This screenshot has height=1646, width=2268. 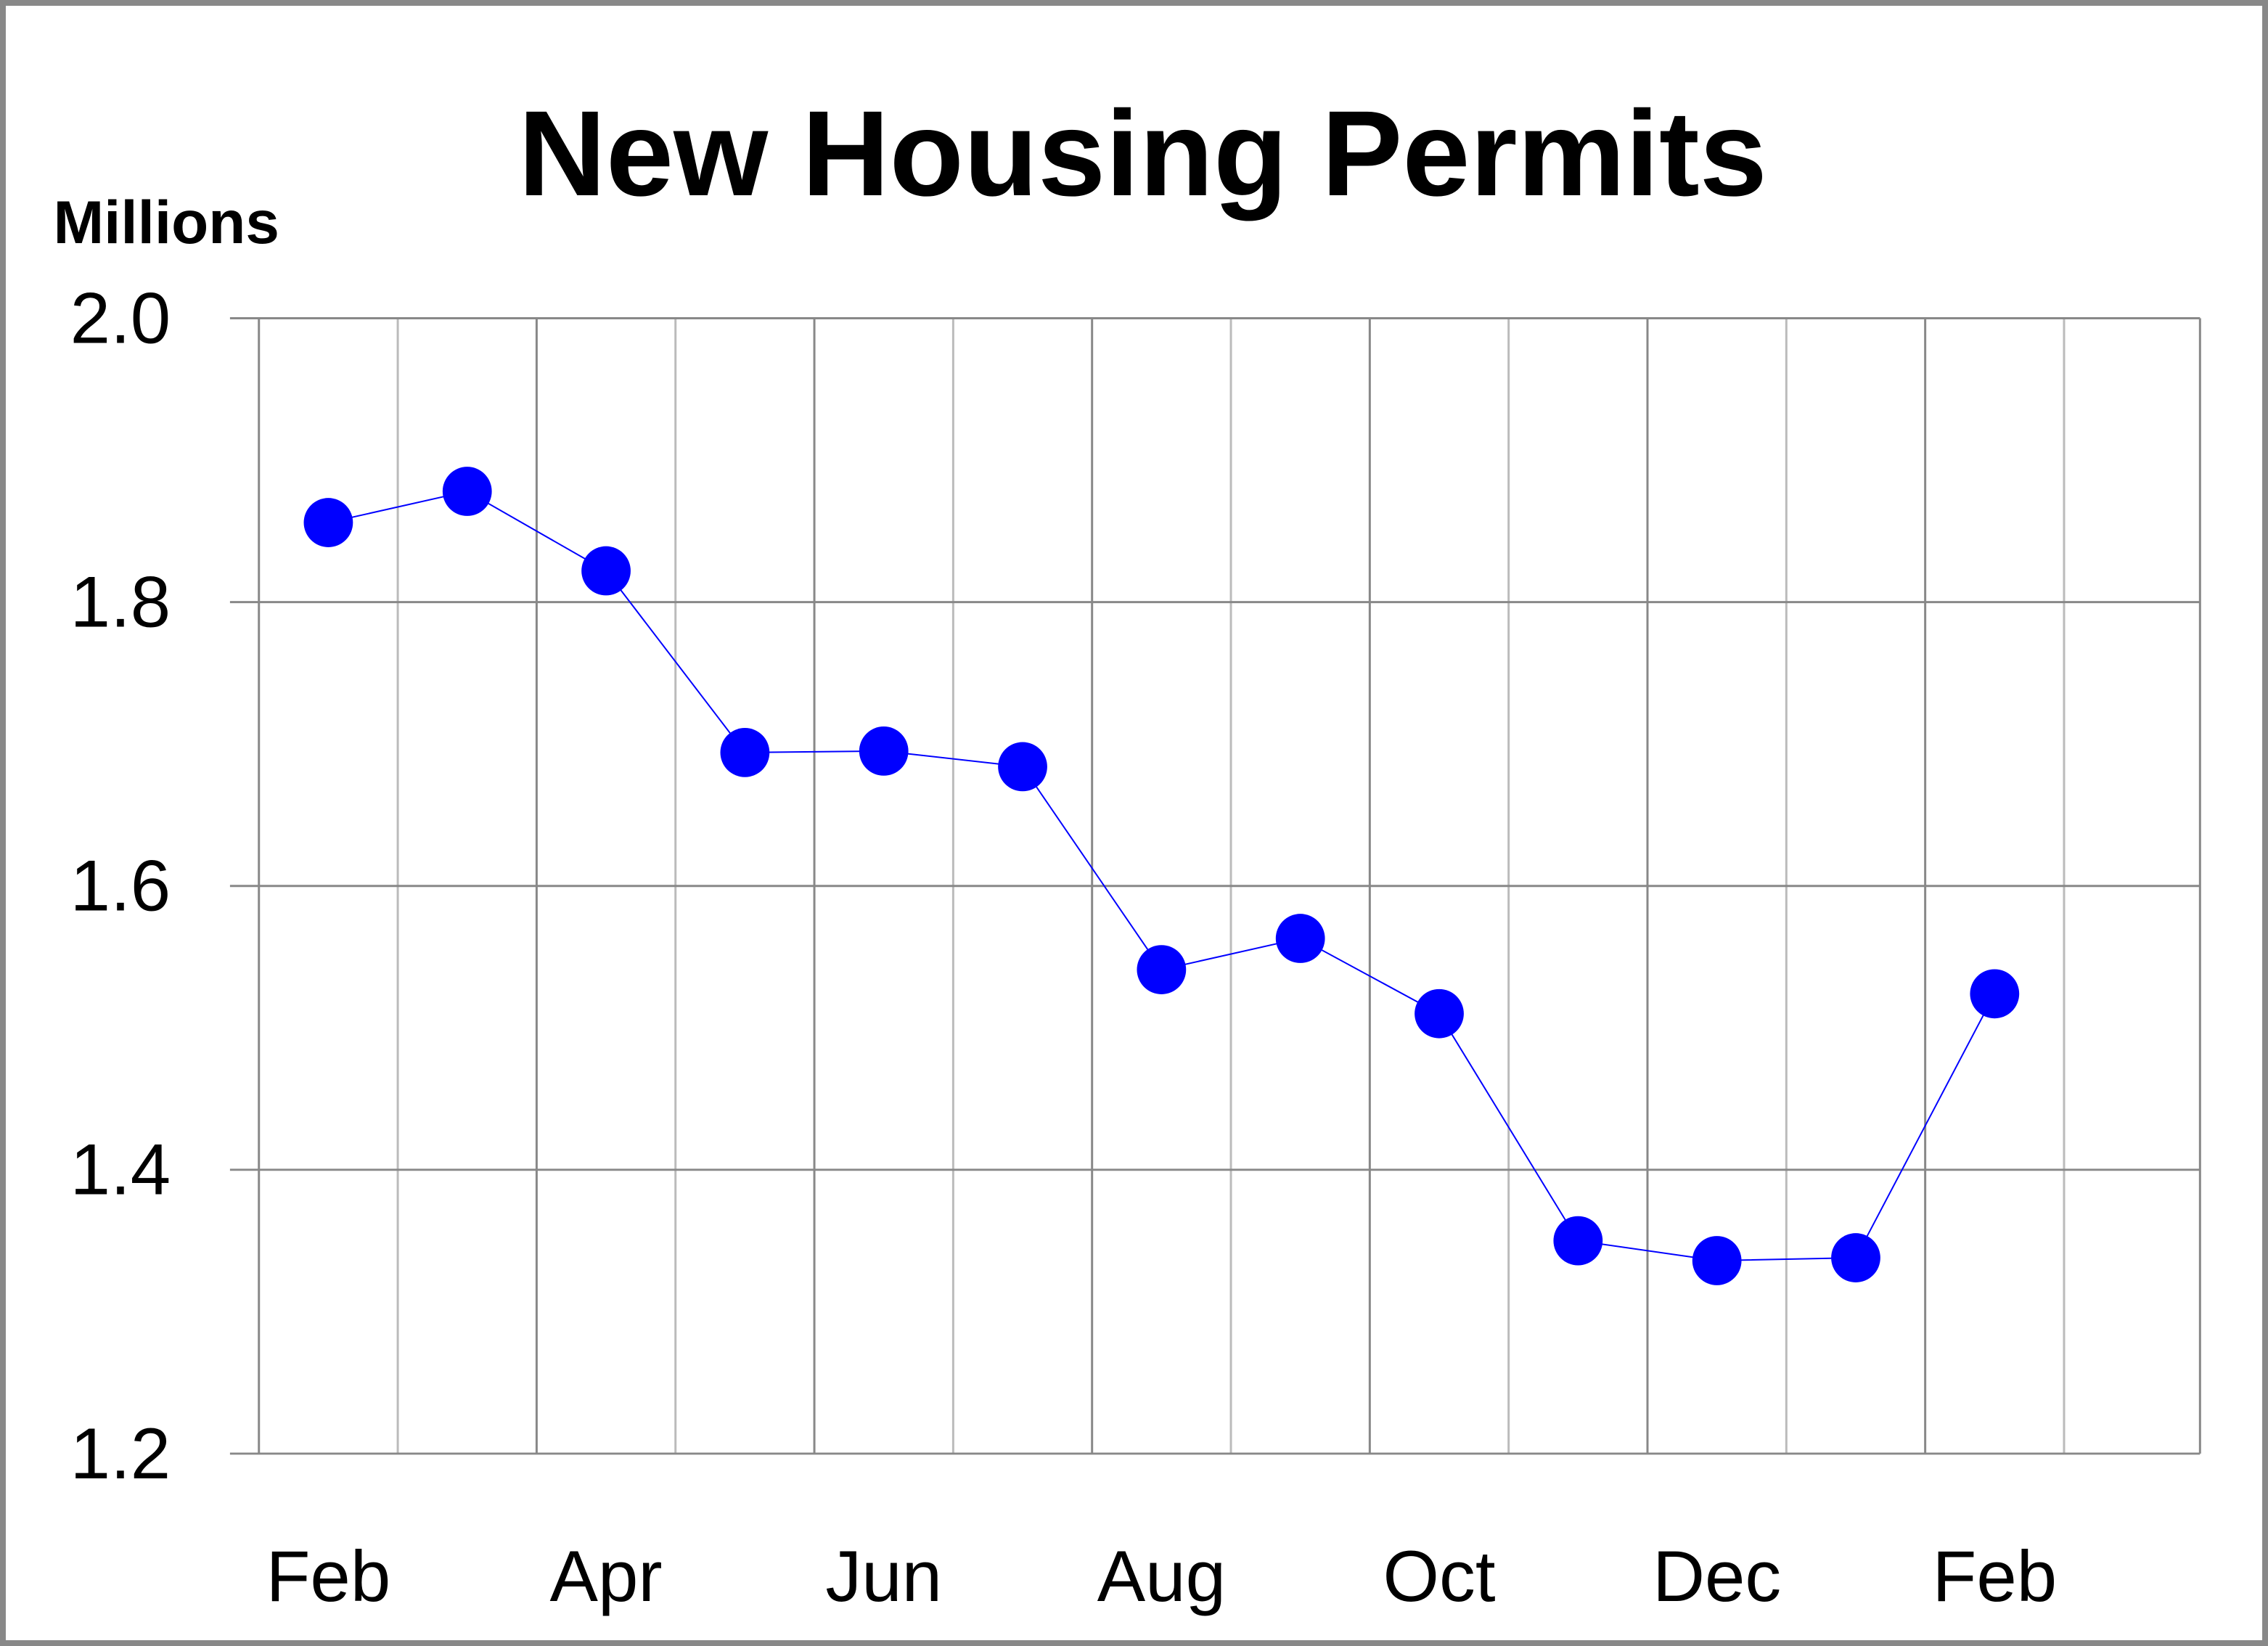 What do you see at coordinates (606, 1576) in the screenshot?
I see `x-tick-label: Apr` at bounding box center [606, 1576].